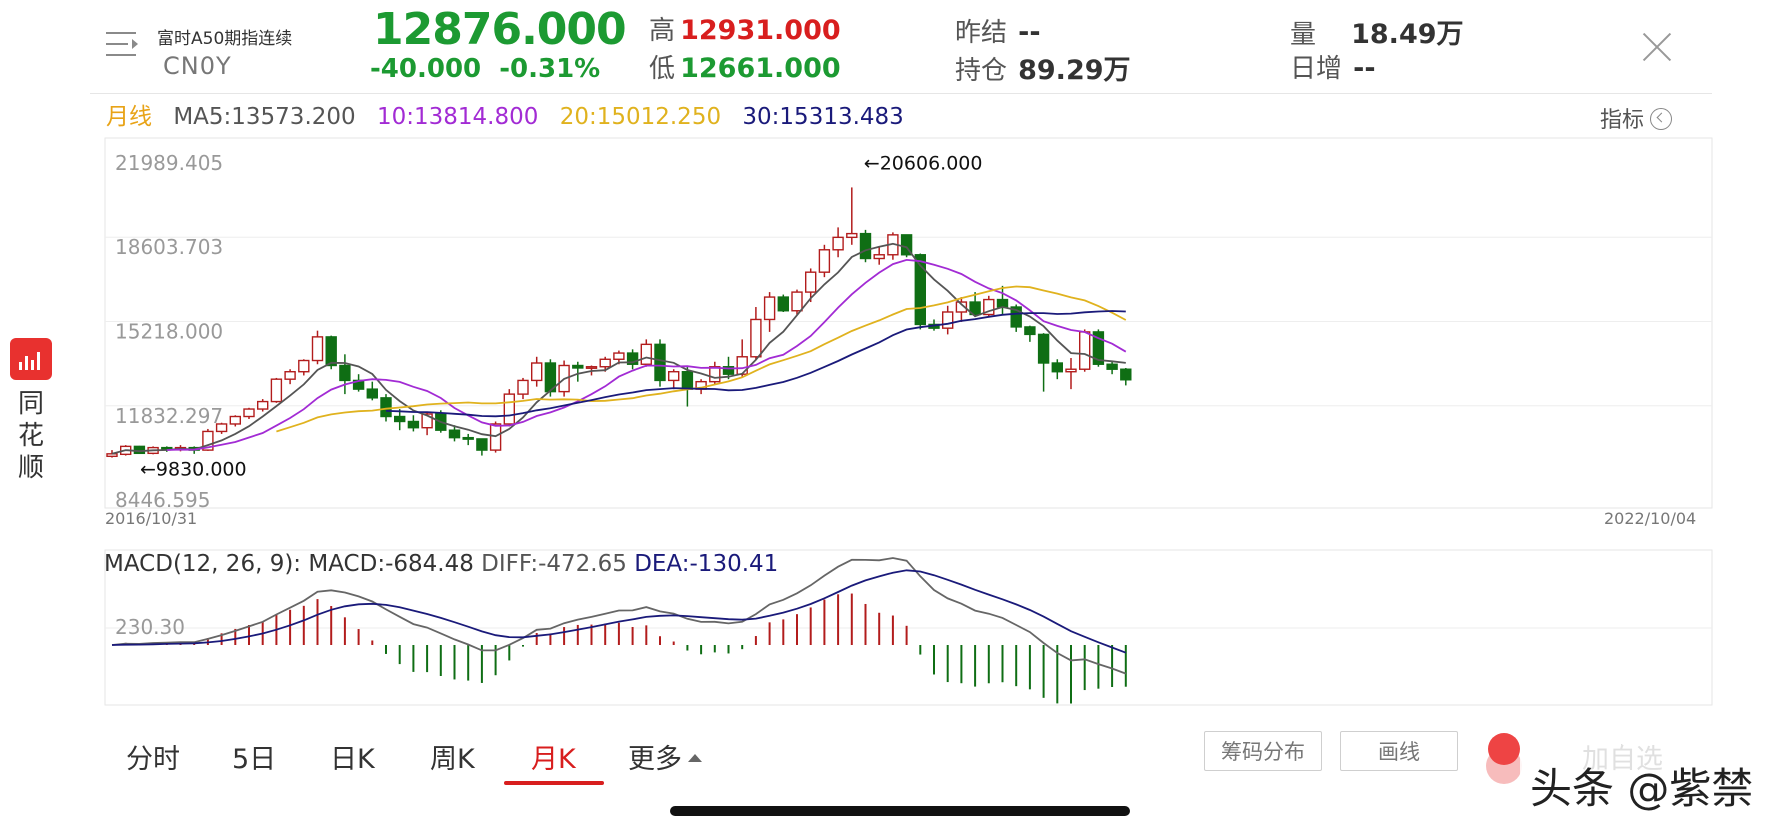 Image resolution: width=1792 pixels, height=828 pixels. What do you see at coordinates (695, 757) in the screenshot?
I see `caret-up-icon` at bounding box center [695, 757].